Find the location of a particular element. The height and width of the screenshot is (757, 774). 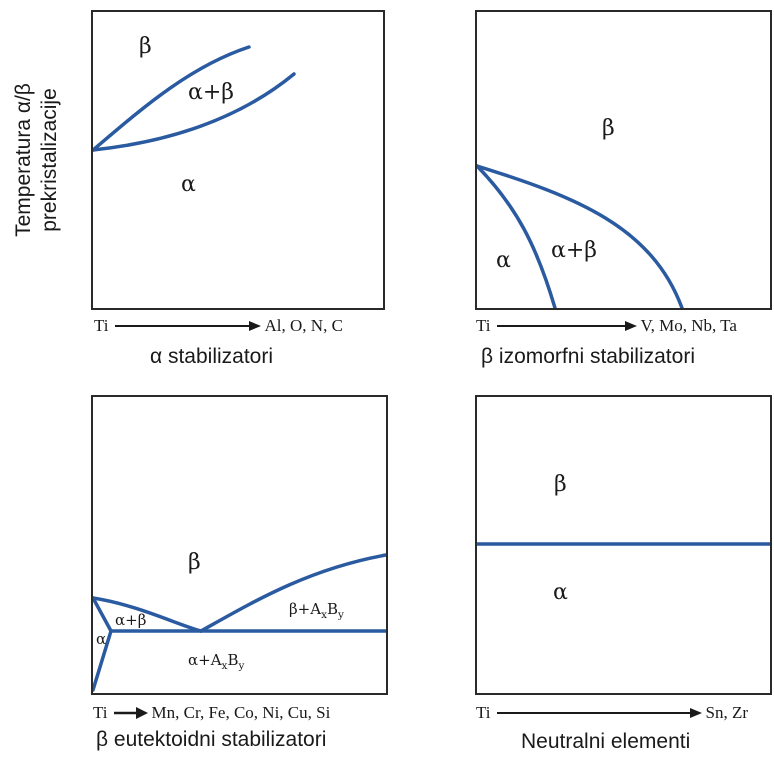

alpha-boundary-lower is located at coordinates (103, 660).